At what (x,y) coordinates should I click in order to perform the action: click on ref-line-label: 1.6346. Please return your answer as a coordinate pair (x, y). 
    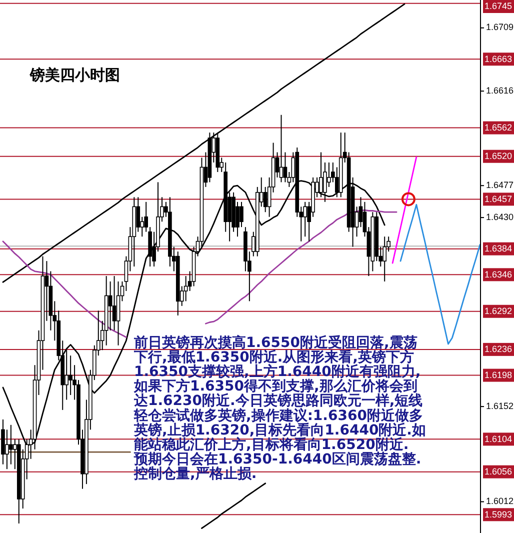
    Looking at the image, I should click on (498, 274).